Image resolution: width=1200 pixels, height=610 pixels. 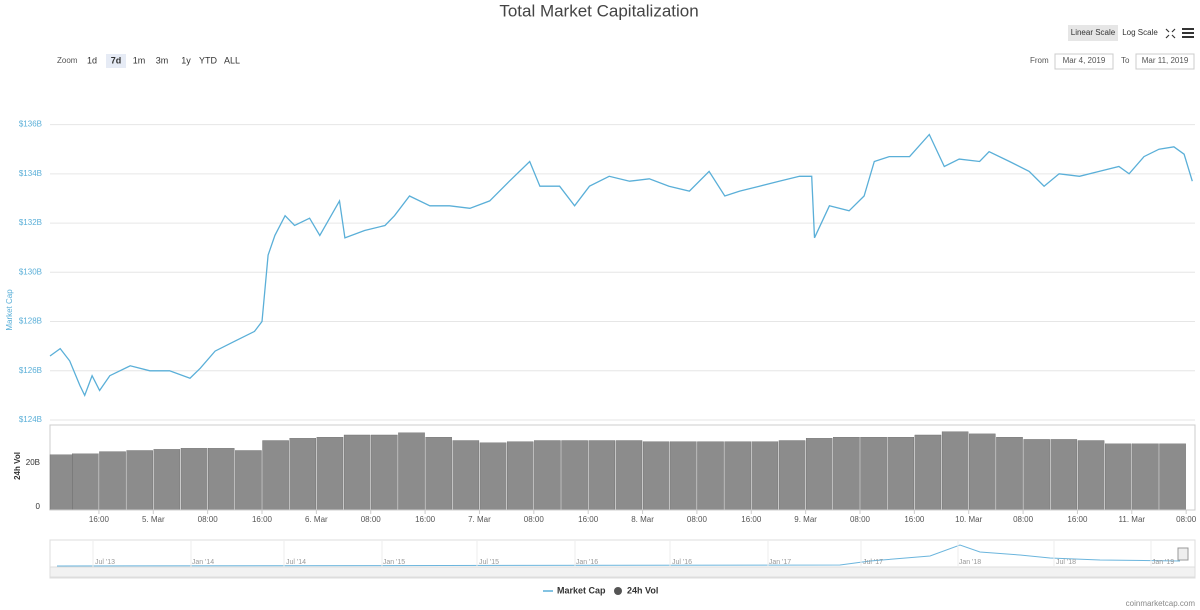 I want to click on navigator-label: Jul '16, so click(x=682, y=562).